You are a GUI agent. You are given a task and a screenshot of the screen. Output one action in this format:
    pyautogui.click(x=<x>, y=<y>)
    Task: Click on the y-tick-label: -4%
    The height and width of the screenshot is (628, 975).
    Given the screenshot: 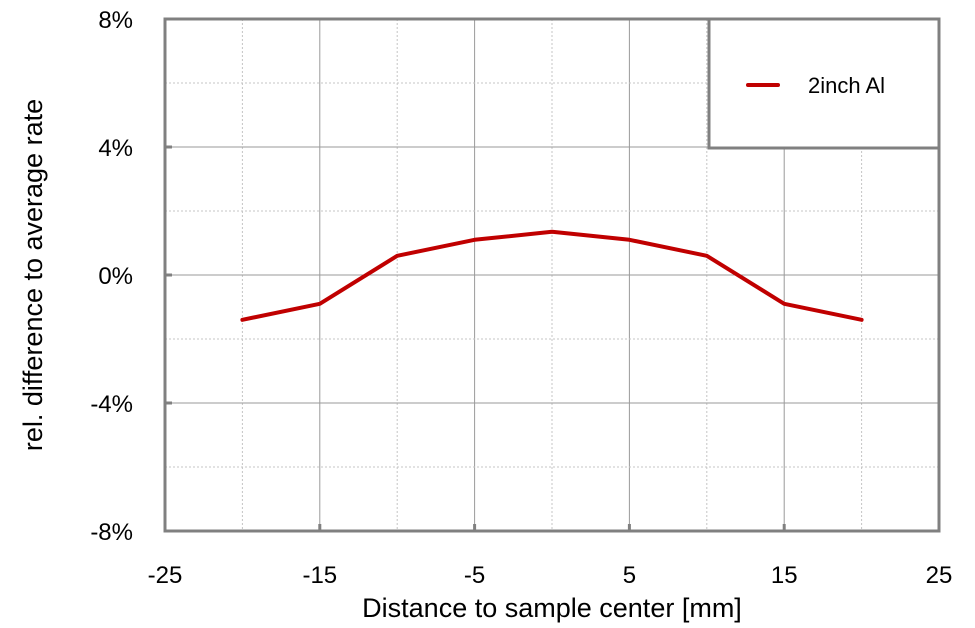 What is the action you would take?
    pyautogui.click(x=111, y=404)
    